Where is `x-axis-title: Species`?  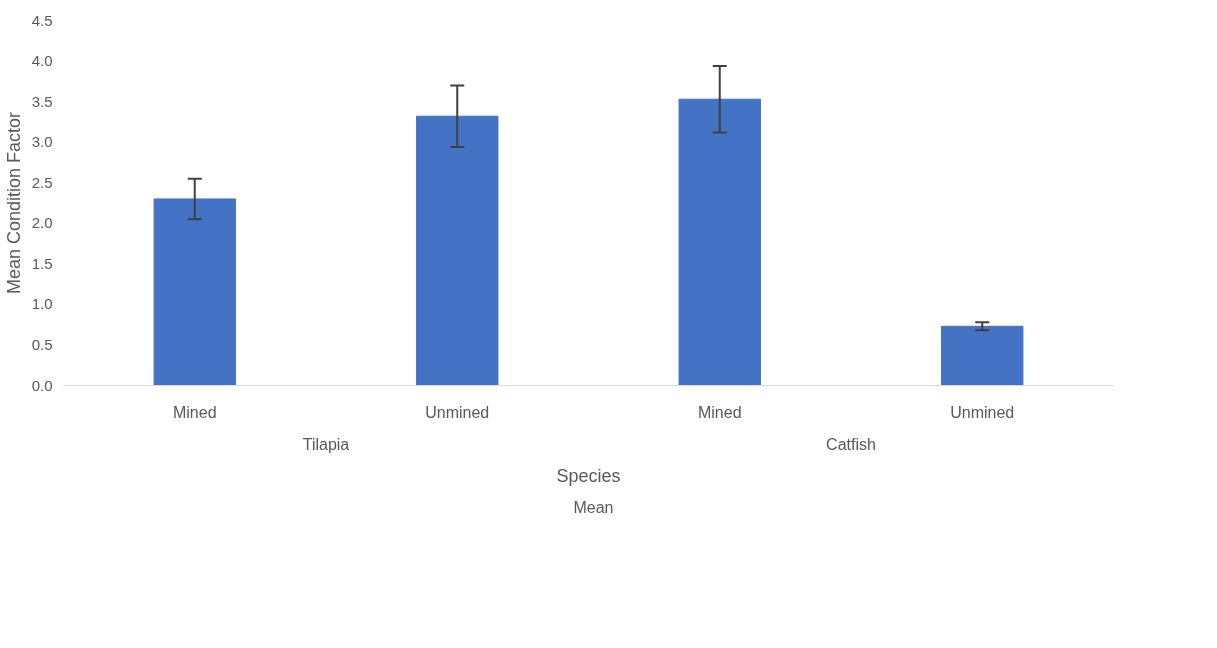
x-axis-title: Species is located at coordinates (588, 475).